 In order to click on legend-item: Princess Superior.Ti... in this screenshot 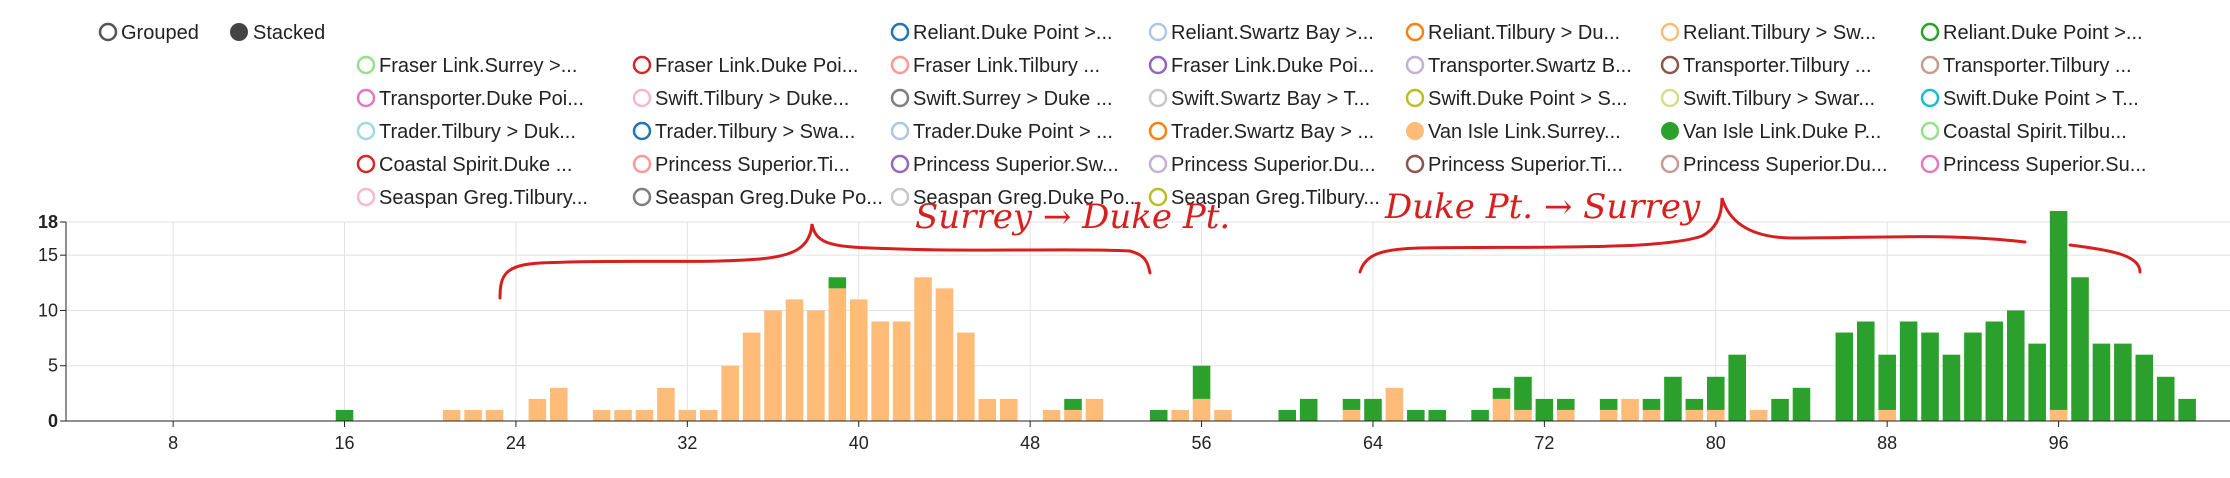, I will do `click(741, 165)`.